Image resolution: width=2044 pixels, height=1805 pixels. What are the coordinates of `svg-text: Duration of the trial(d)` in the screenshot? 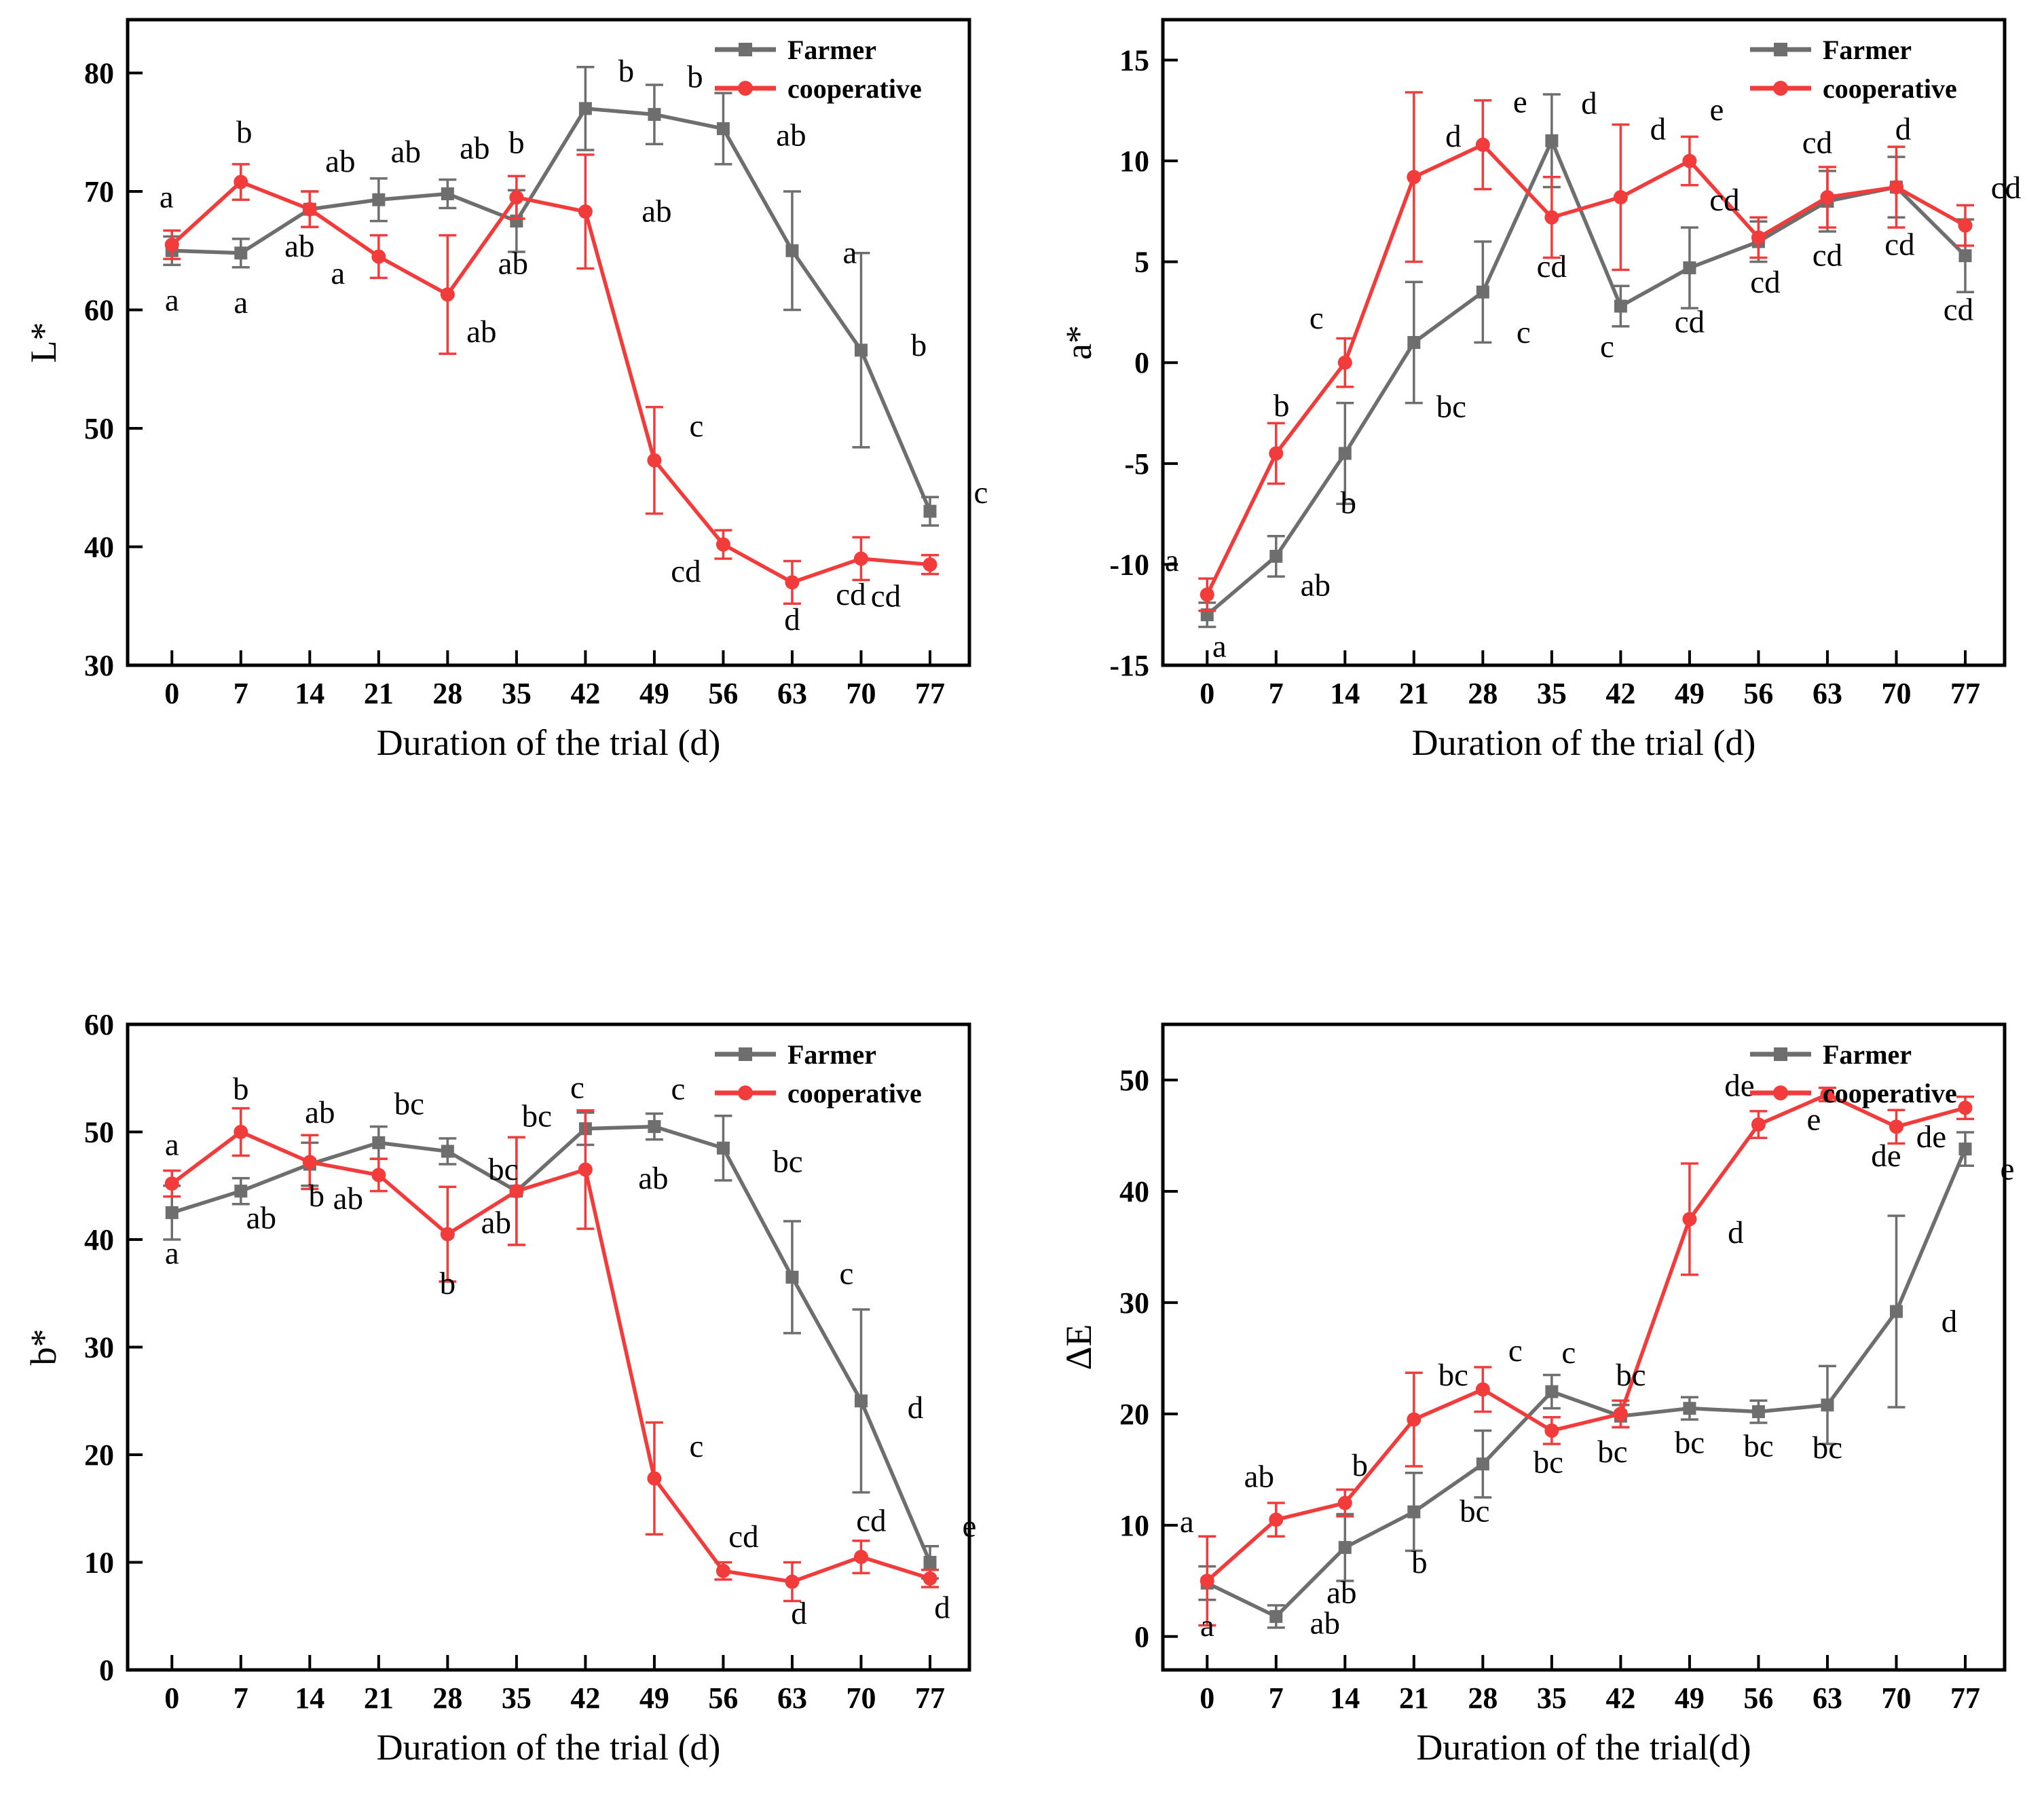 It's located at (1583, 1747).